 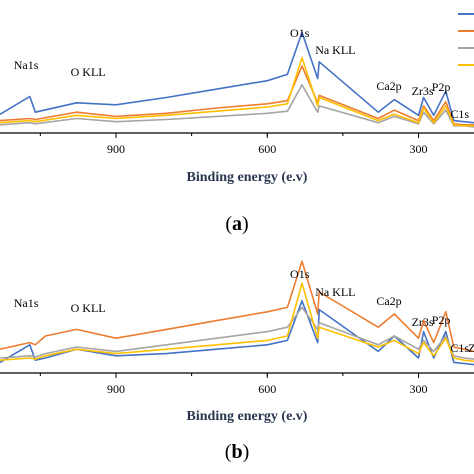 I want to click on panel-label: (a), so click(x=236, y=224).